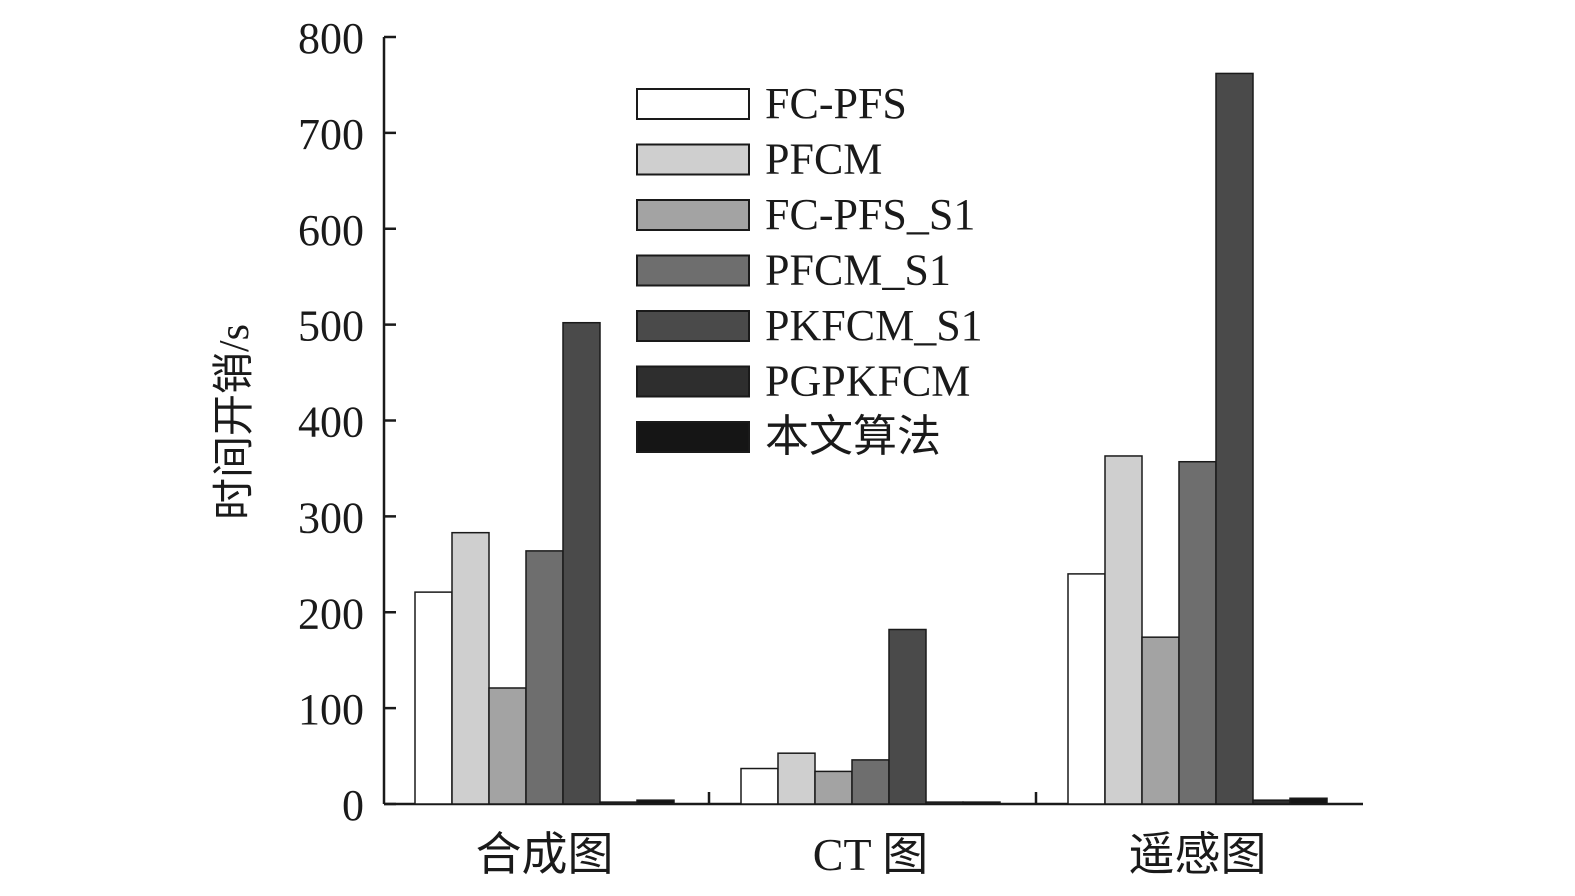  I want to click on legend-item: PFCM, so click(759, 159).